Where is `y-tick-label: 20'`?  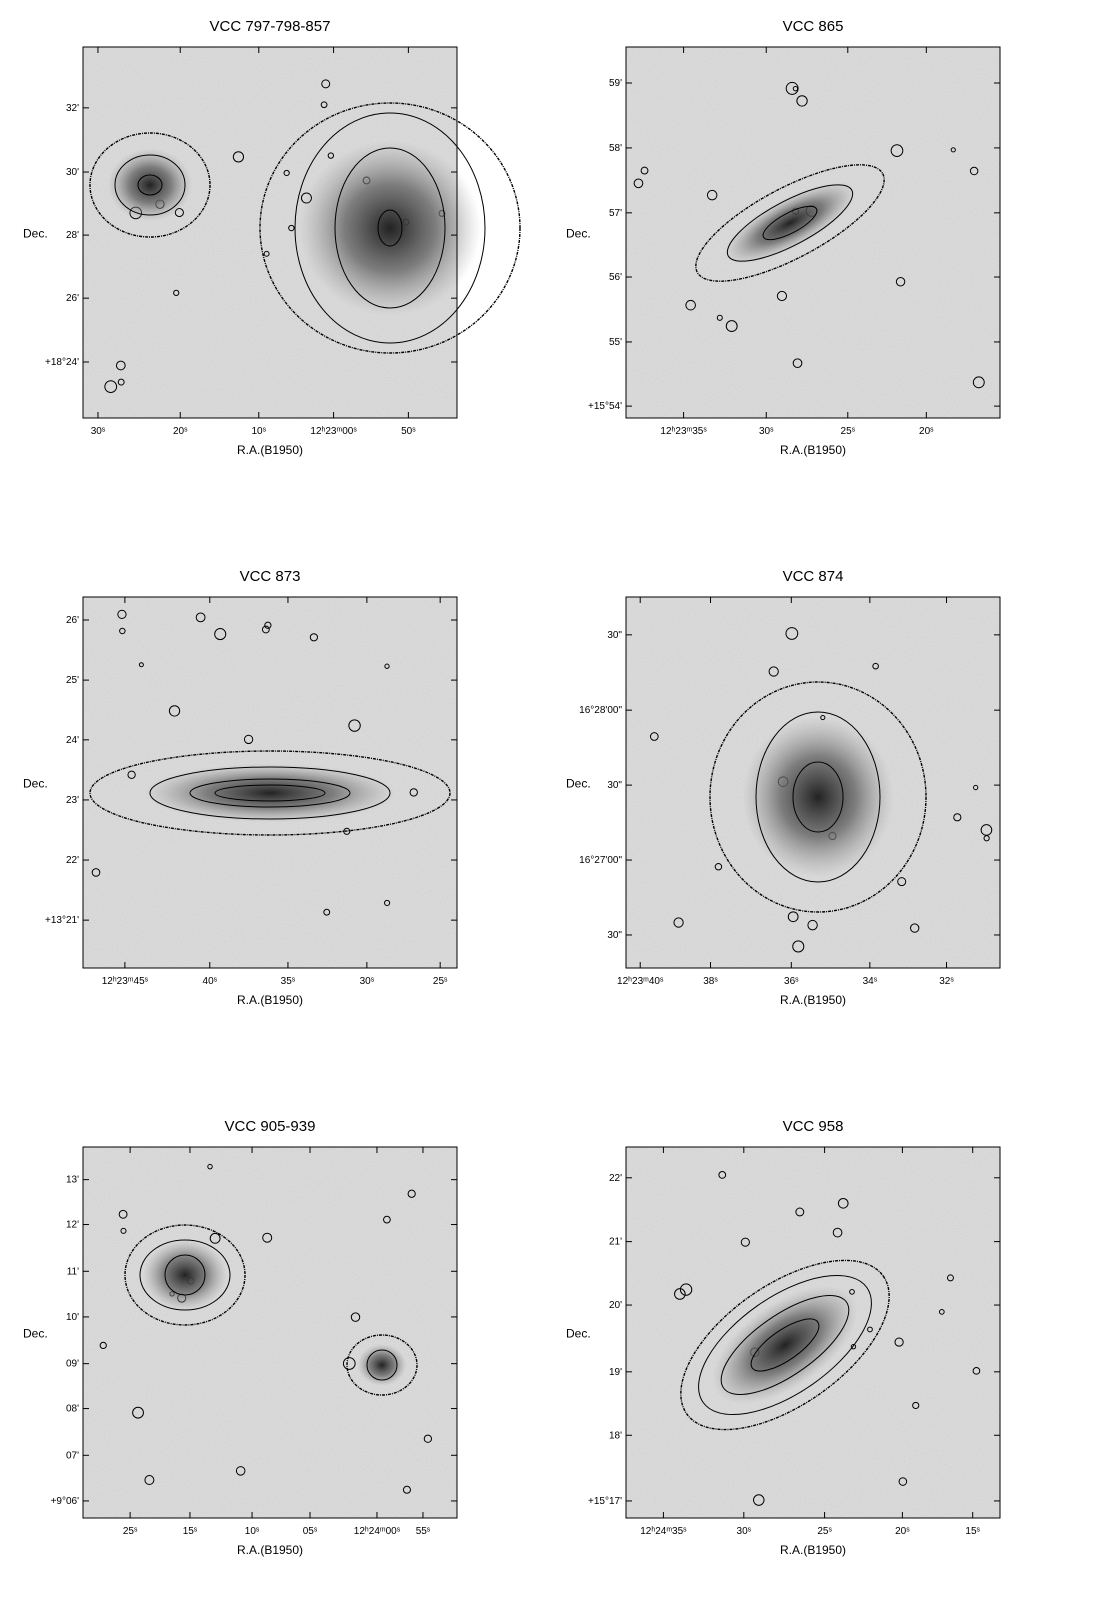 y-tick-label: 20' is located at coordinates (615, 1305).